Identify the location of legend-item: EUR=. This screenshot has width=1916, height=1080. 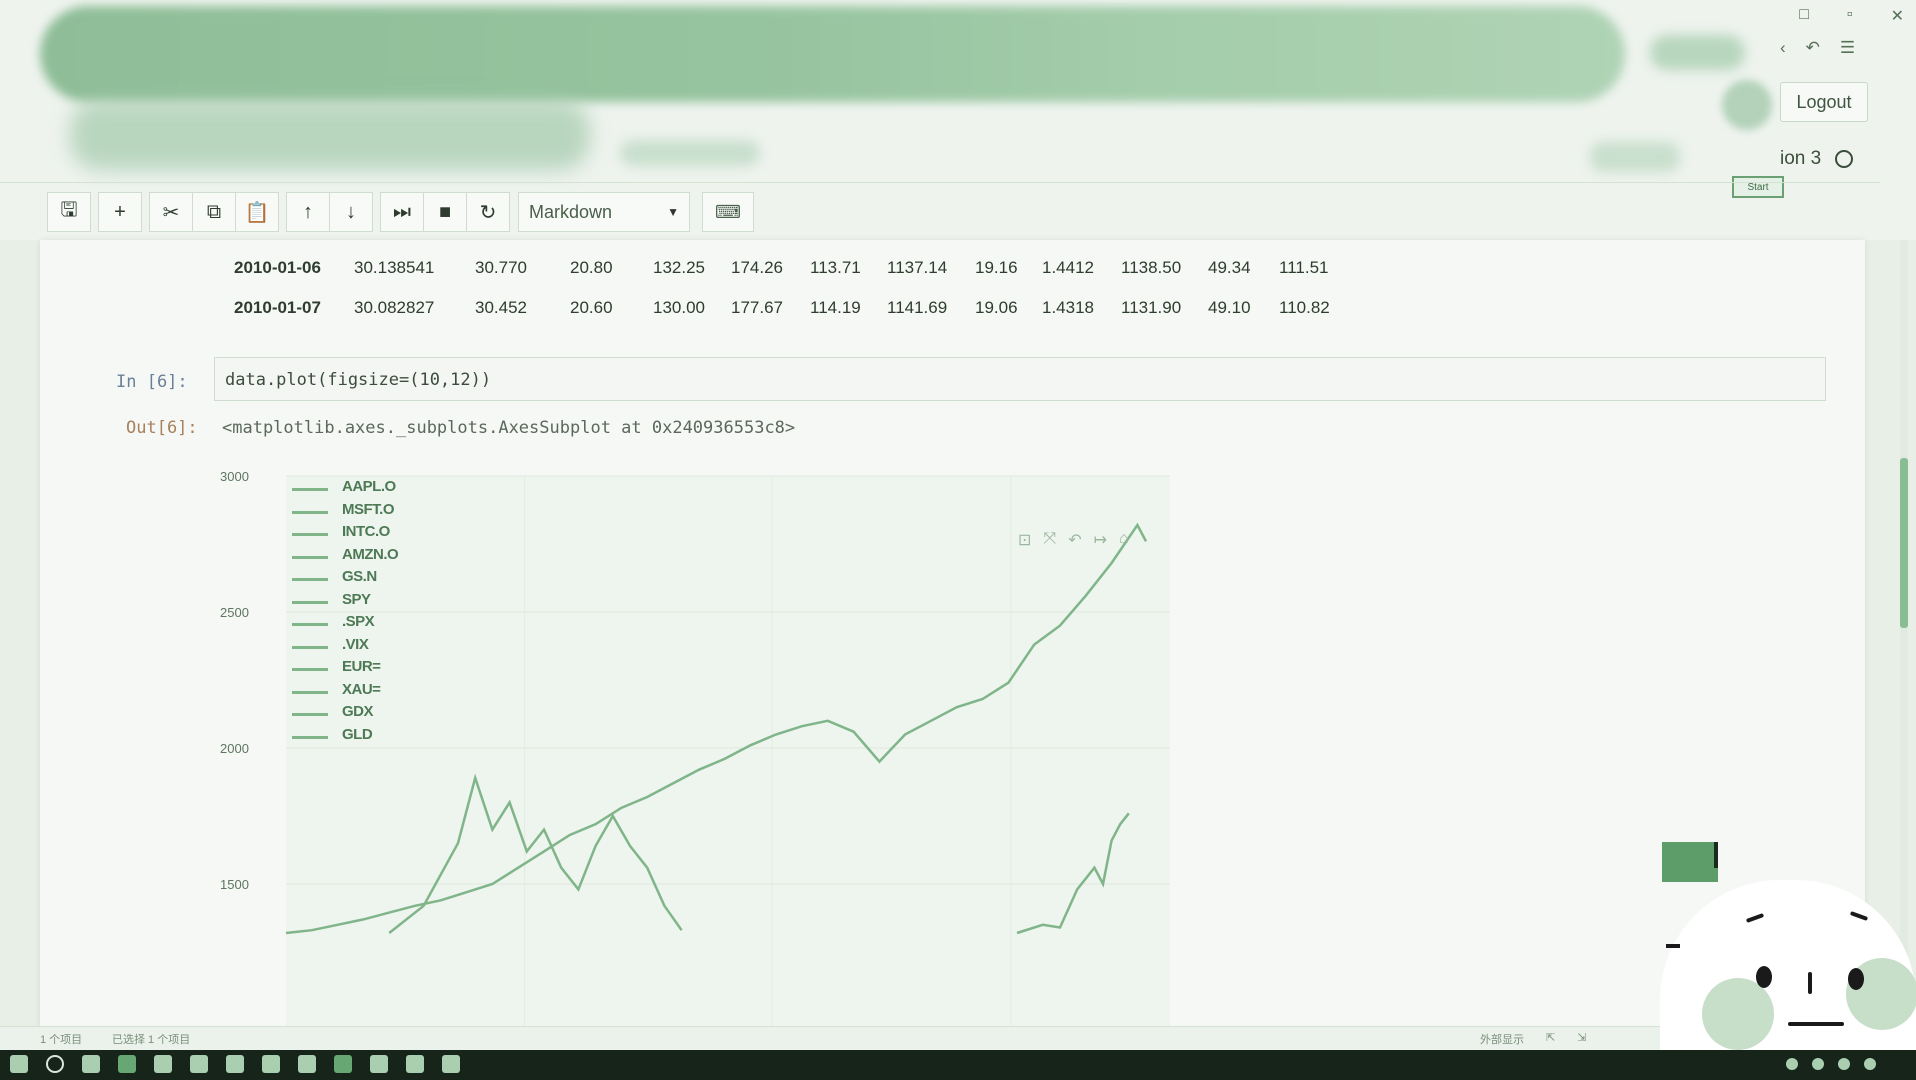
(372, 669).